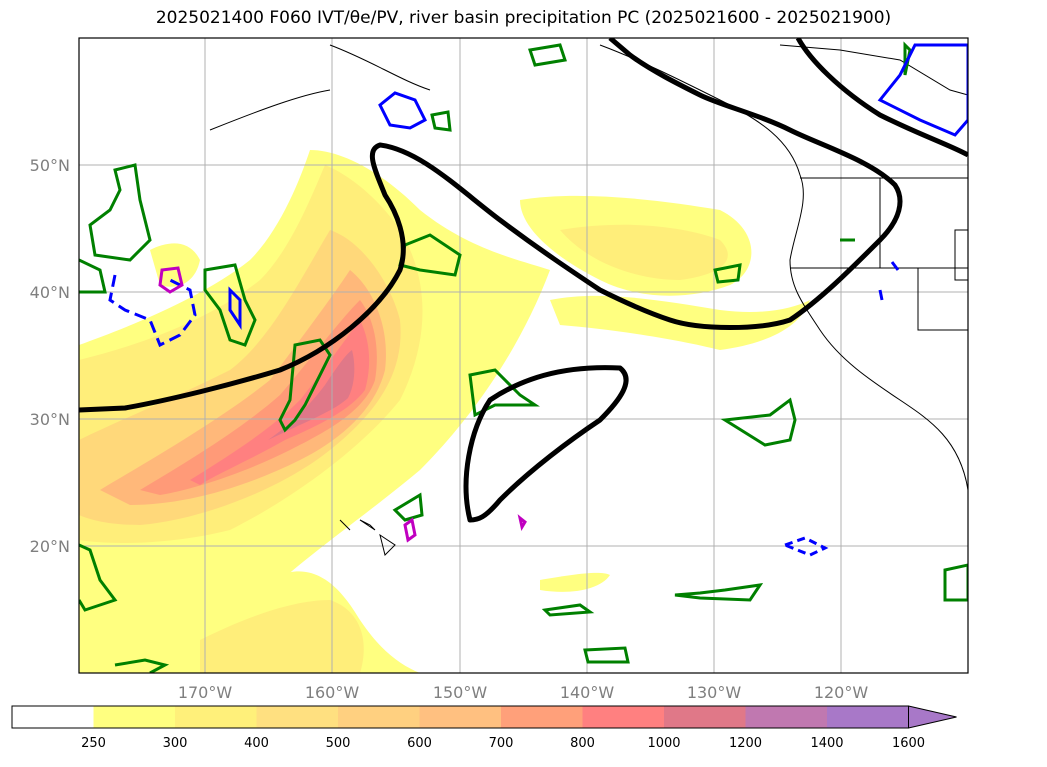 This screenshot has width=1047, height=767. I want to click on colorbar-tick-label: 1200, so click(745, 743).